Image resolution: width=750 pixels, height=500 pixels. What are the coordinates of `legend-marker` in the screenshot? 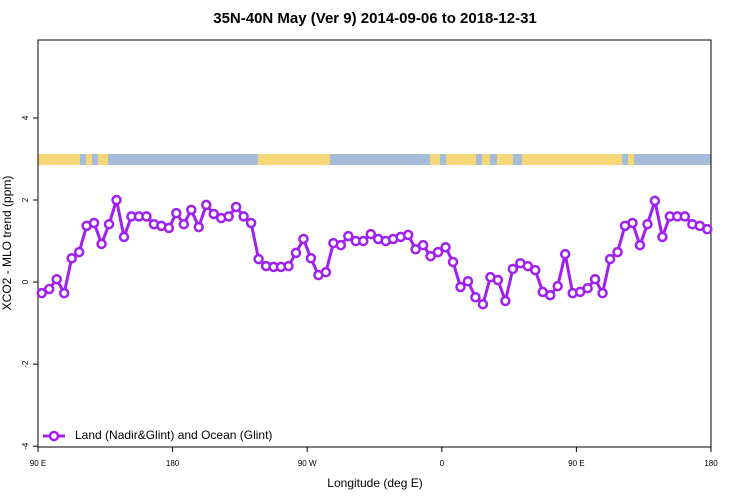 It's located at (54, 436).